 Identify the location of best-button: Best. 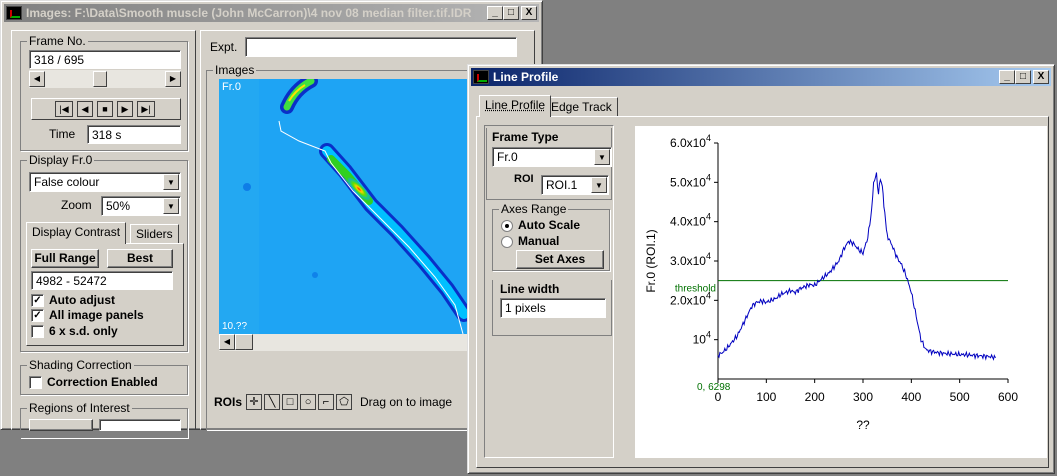
(140, 258).